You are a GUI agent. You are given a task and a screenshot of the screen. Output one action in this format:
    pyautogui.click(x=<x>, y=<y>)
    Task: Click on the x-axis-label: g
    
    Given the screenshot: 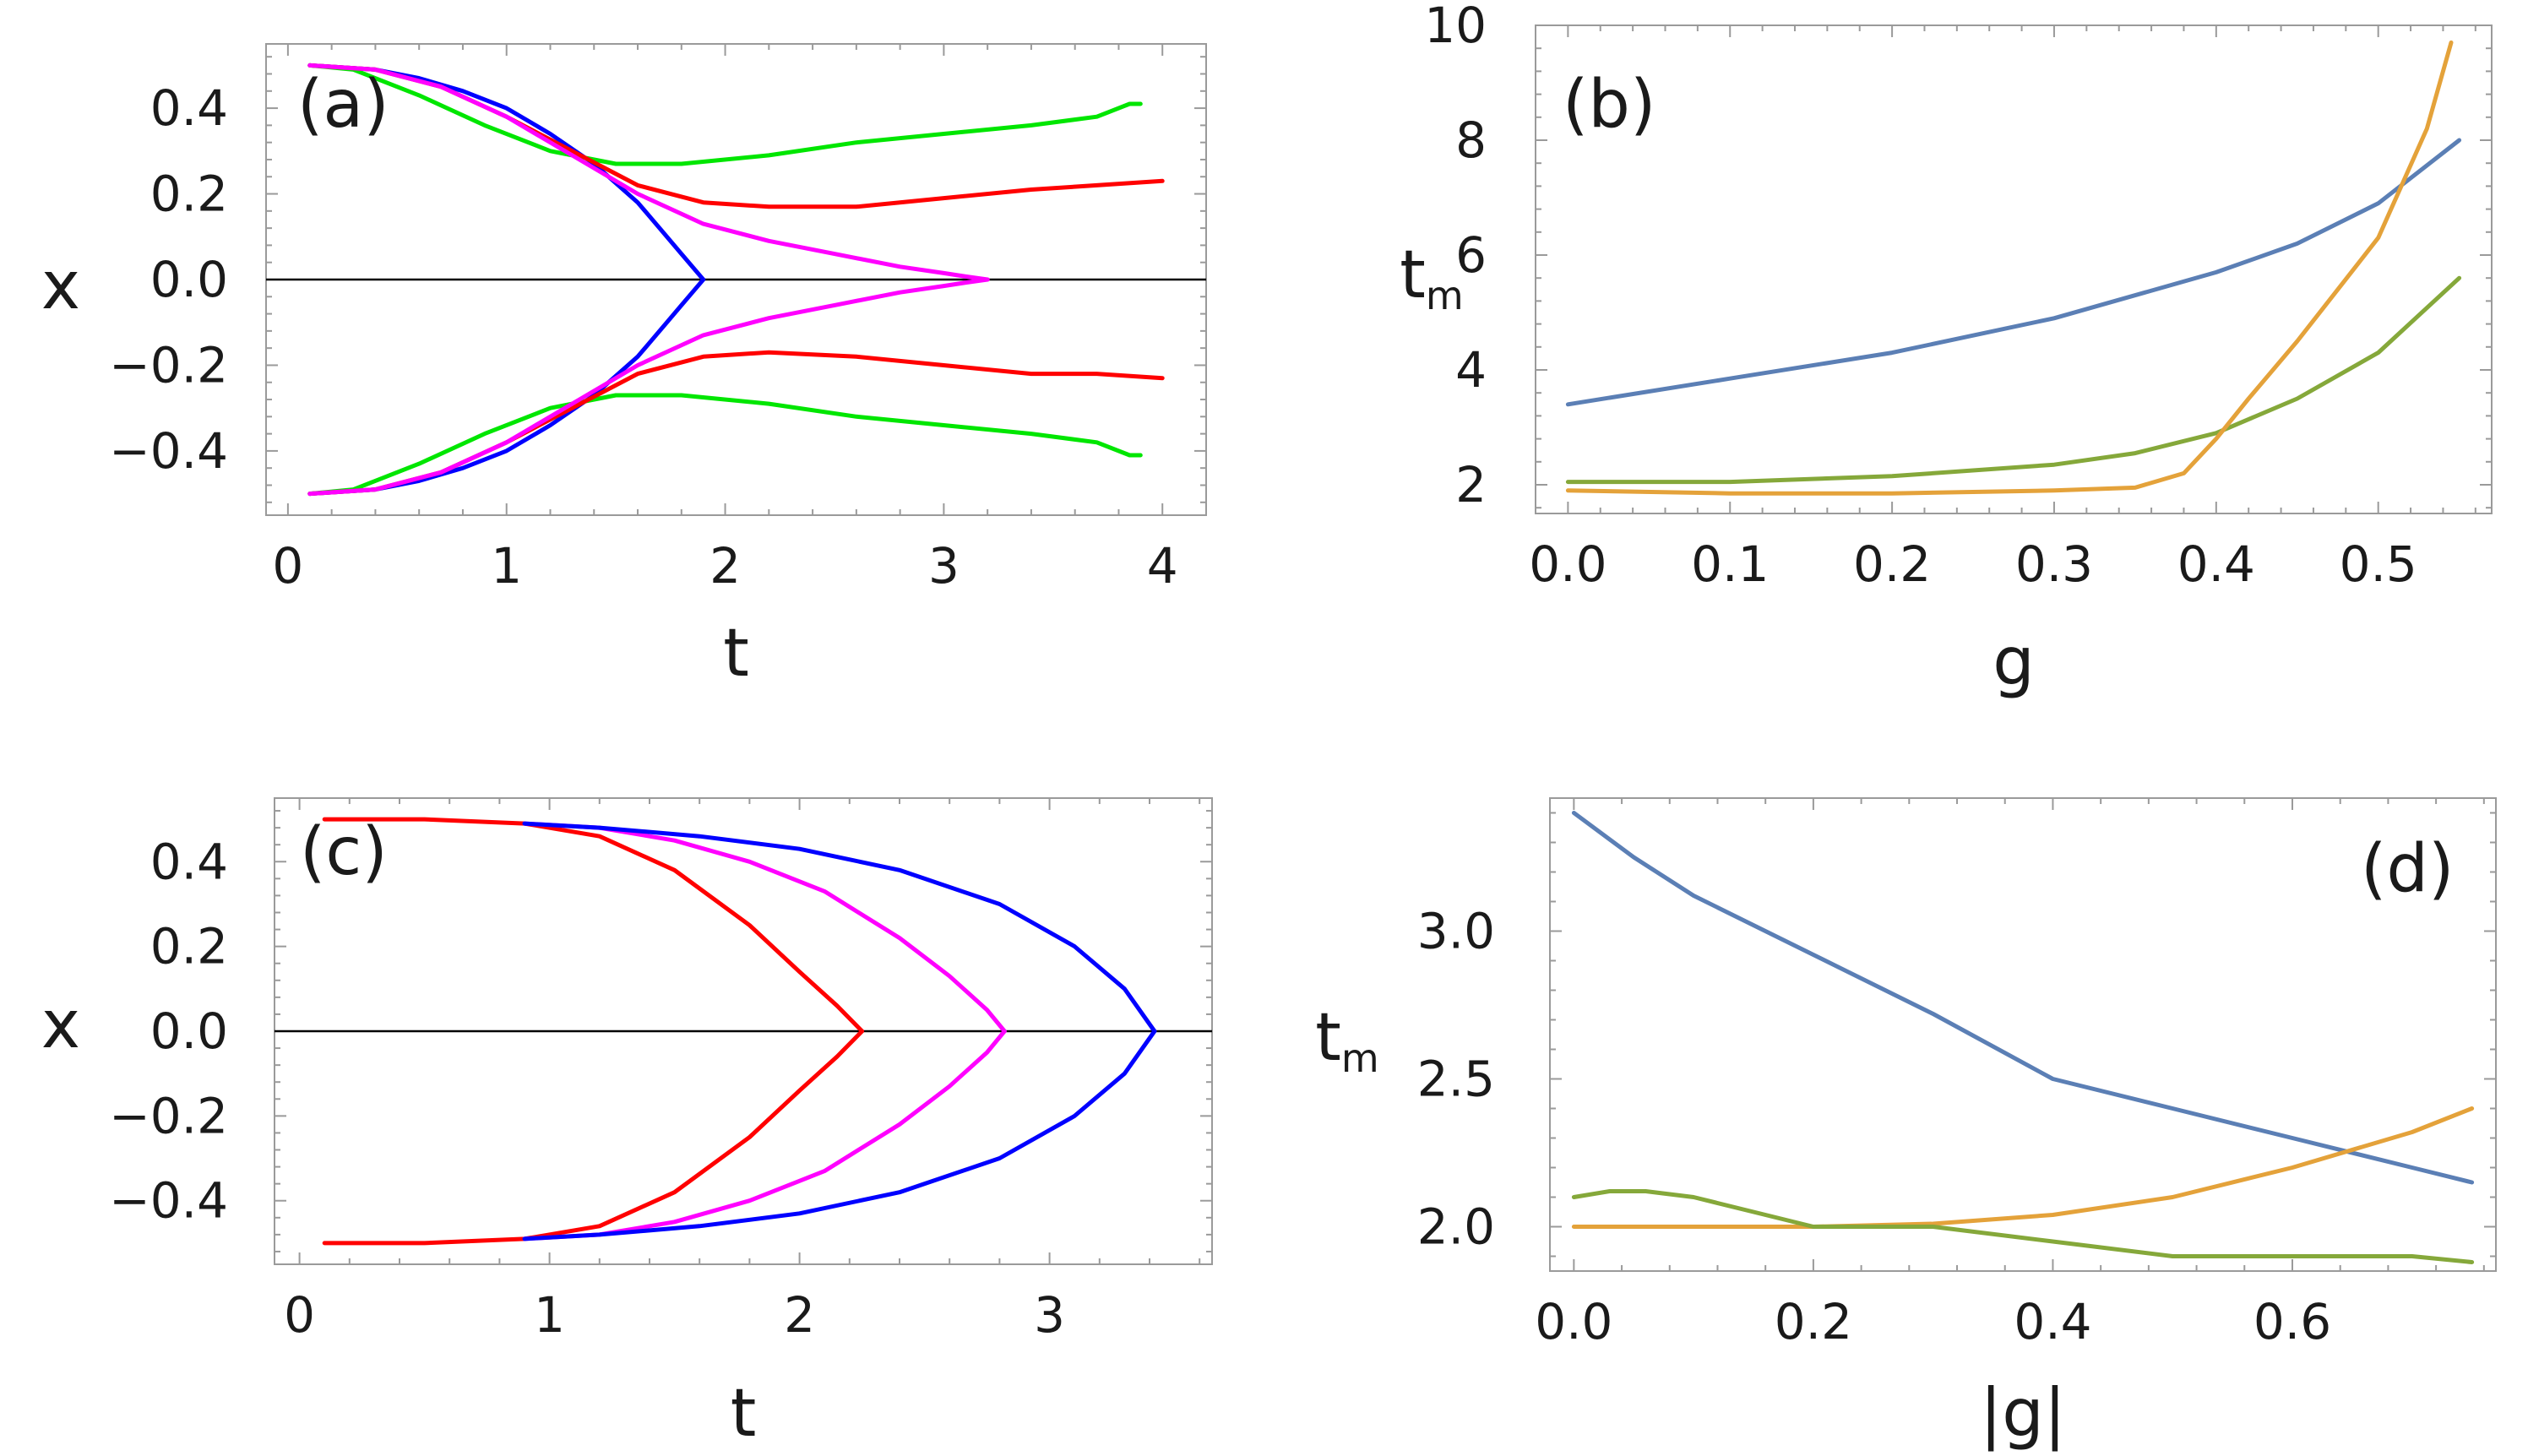 What is the action you would take?
    pyautogui.click(x=2013, y=662)
    